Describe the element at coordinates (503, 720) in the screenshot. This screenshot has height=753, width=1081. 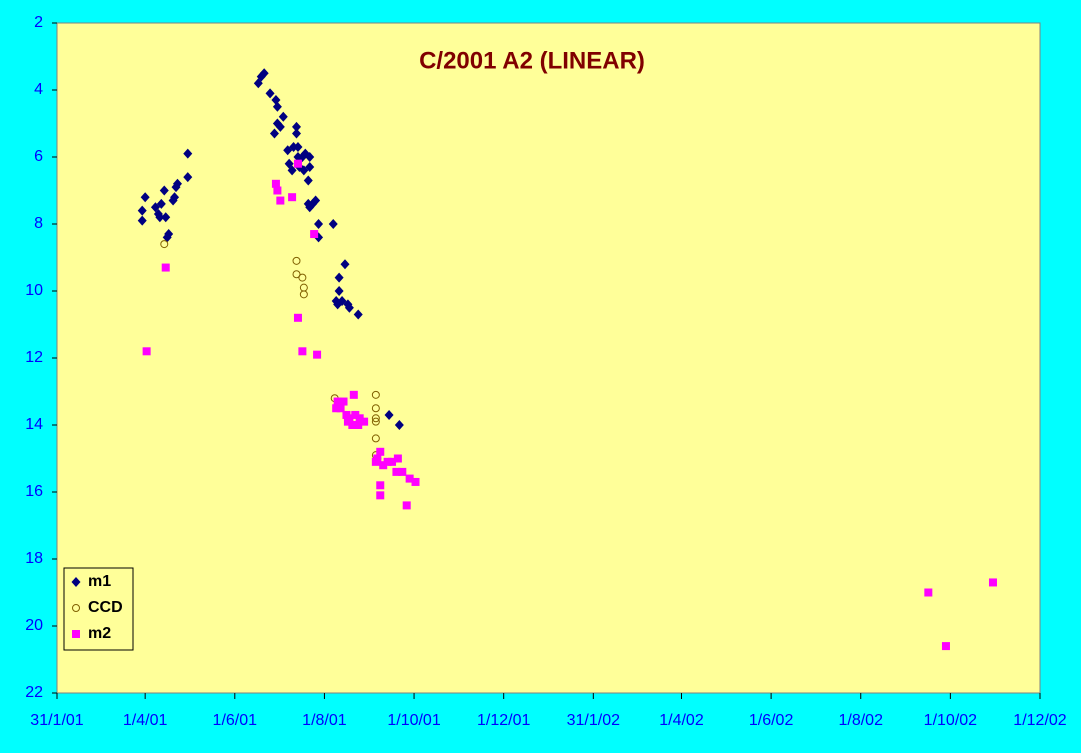
I see `x-tick-label: 1/12/01` at that location.